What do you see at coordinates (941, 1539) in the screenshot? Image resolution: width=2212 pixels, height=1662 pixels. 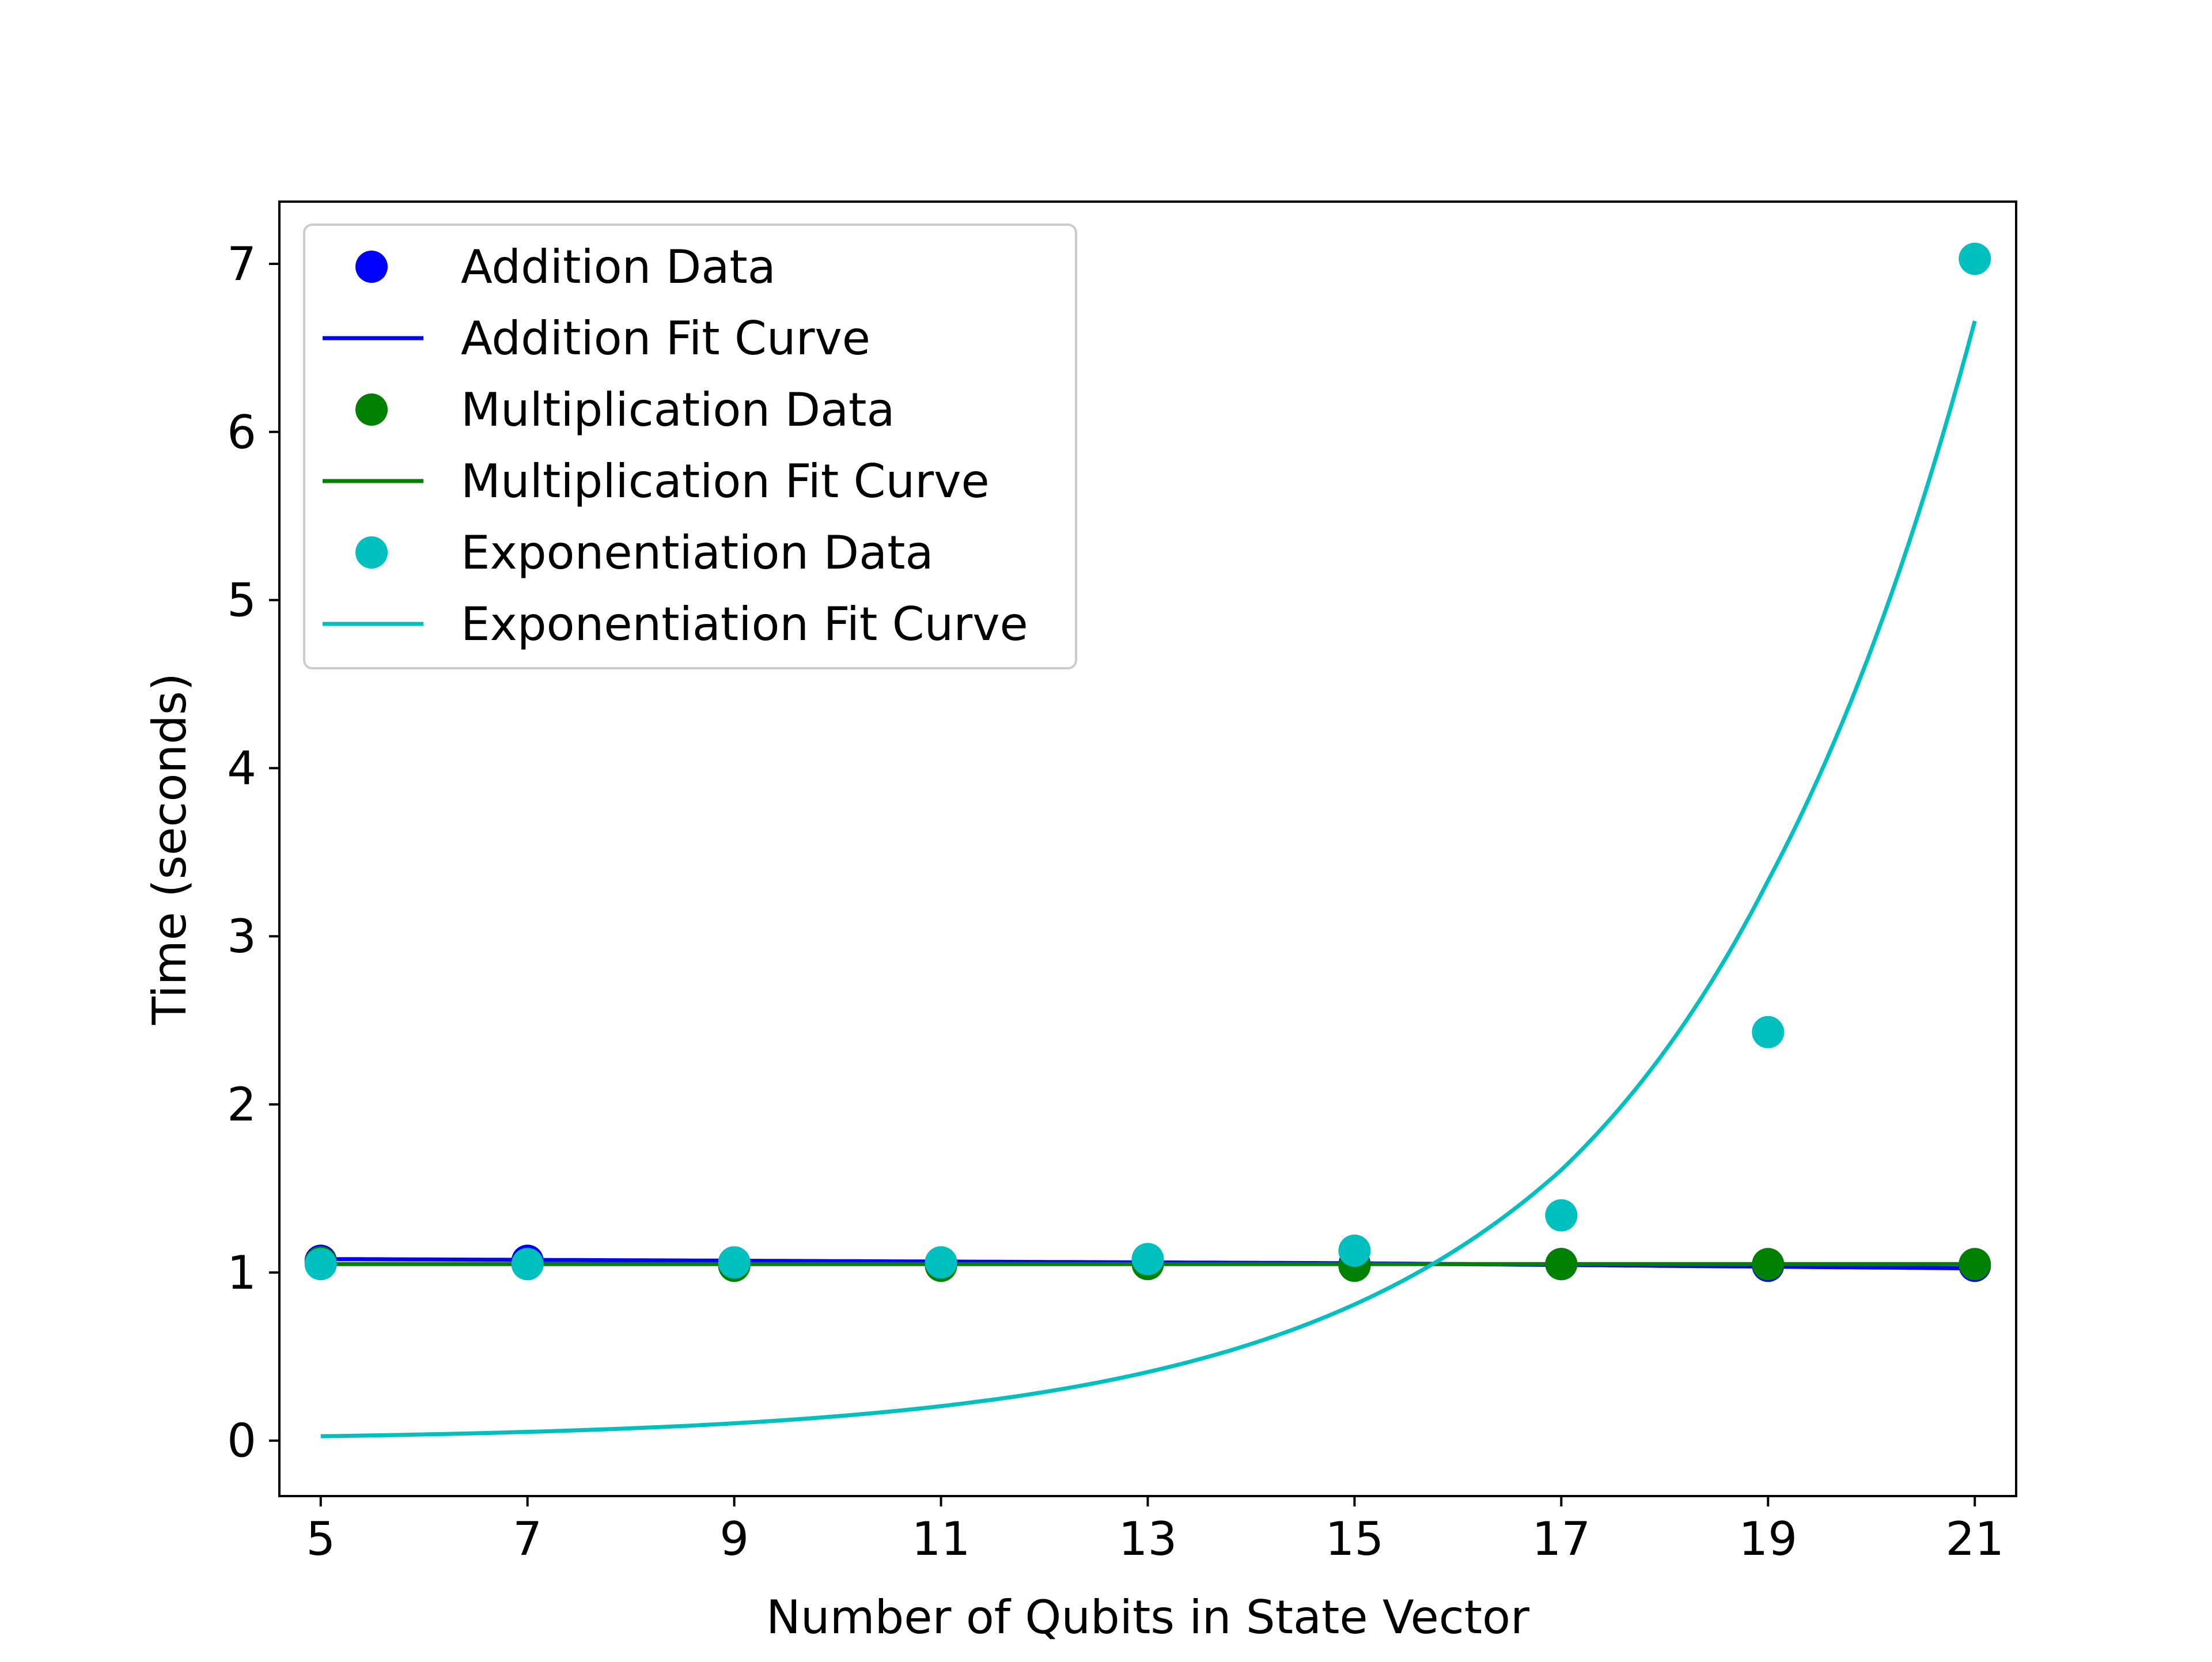 I see `x-tick-label: 11` at bounding box center [941, 1539].